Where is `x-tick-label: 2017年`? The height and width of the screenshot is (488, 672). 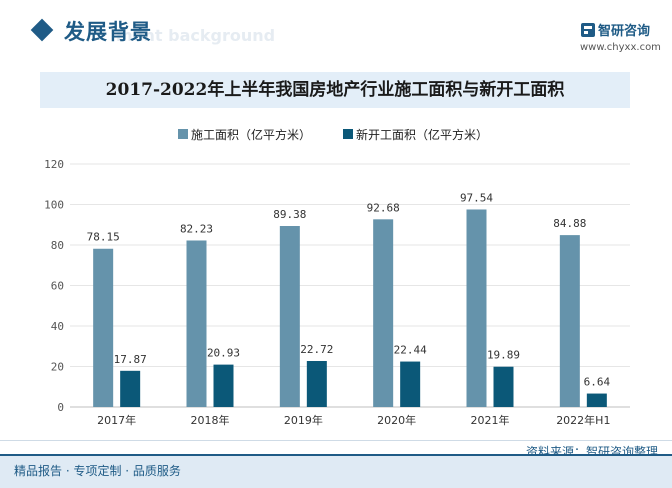 x-tick-label: 2017年 is located at coordinates (116, 420).